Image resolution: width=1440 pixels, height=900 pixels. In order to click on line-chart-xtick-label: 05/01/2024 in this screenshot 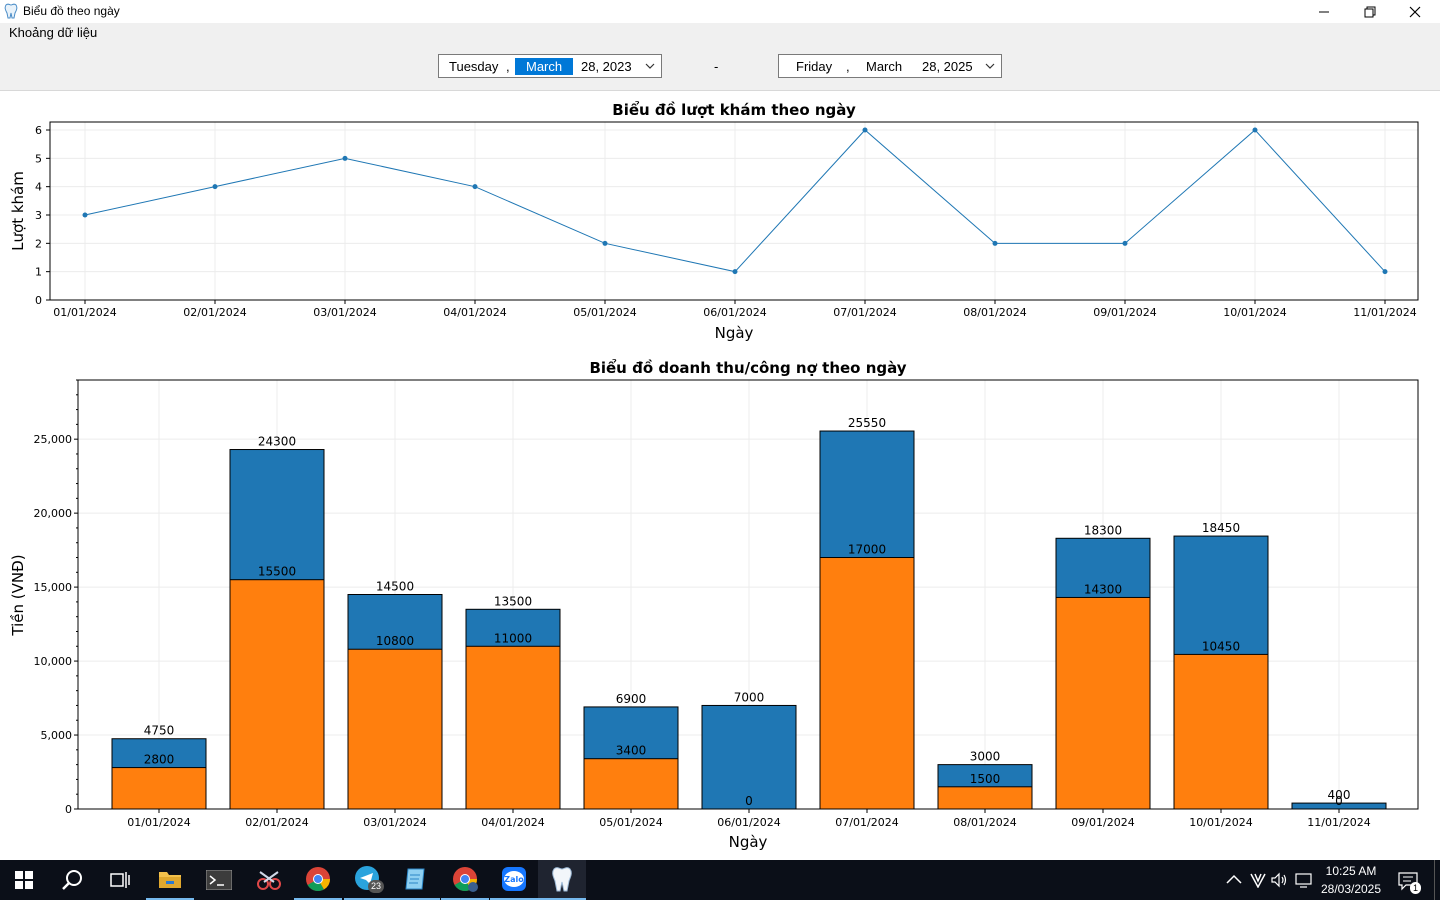, I will do `click(604, 312)`.